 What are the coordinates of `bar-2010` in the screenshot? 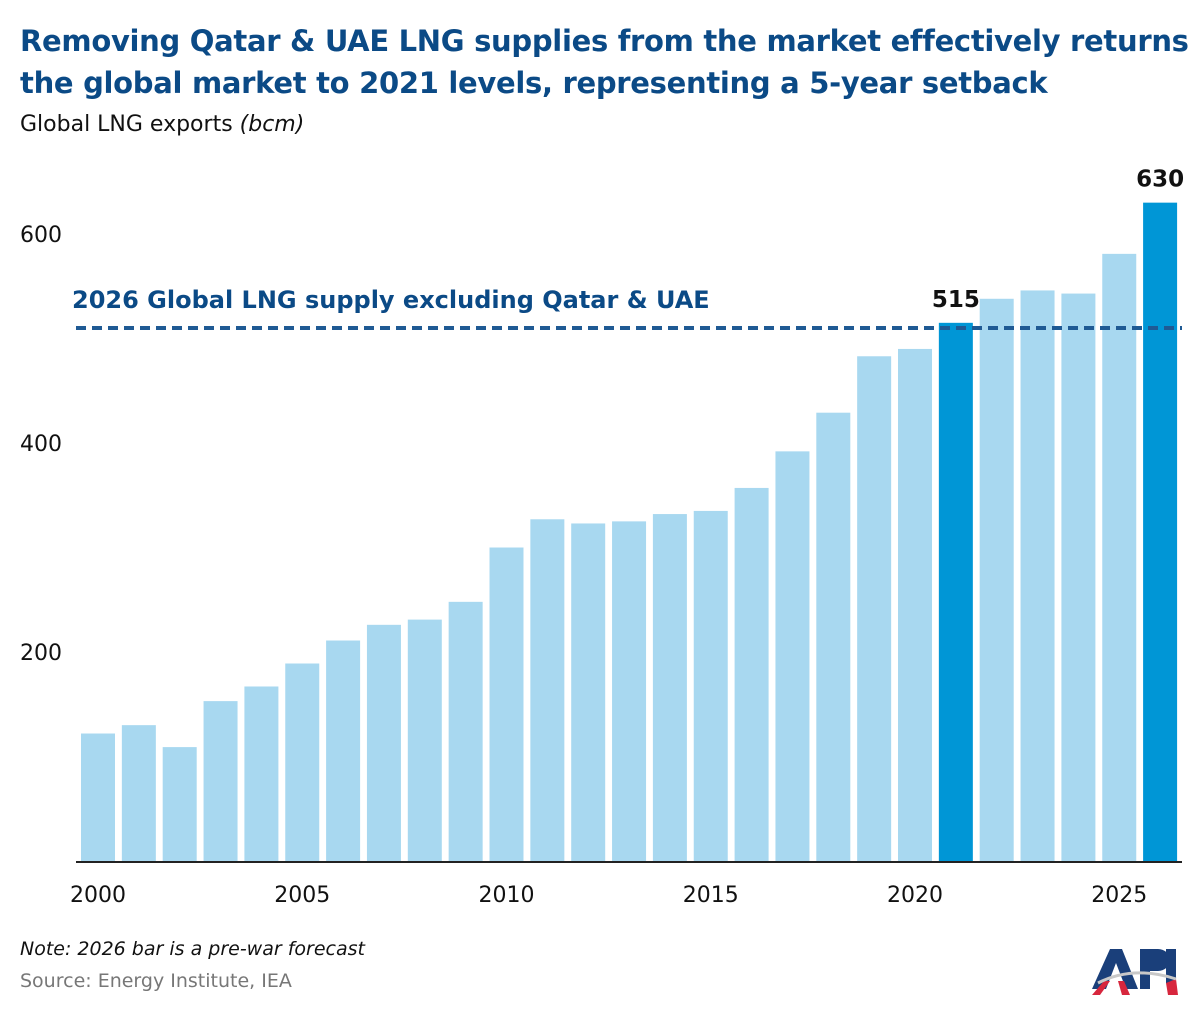 It's located at (506, 704).